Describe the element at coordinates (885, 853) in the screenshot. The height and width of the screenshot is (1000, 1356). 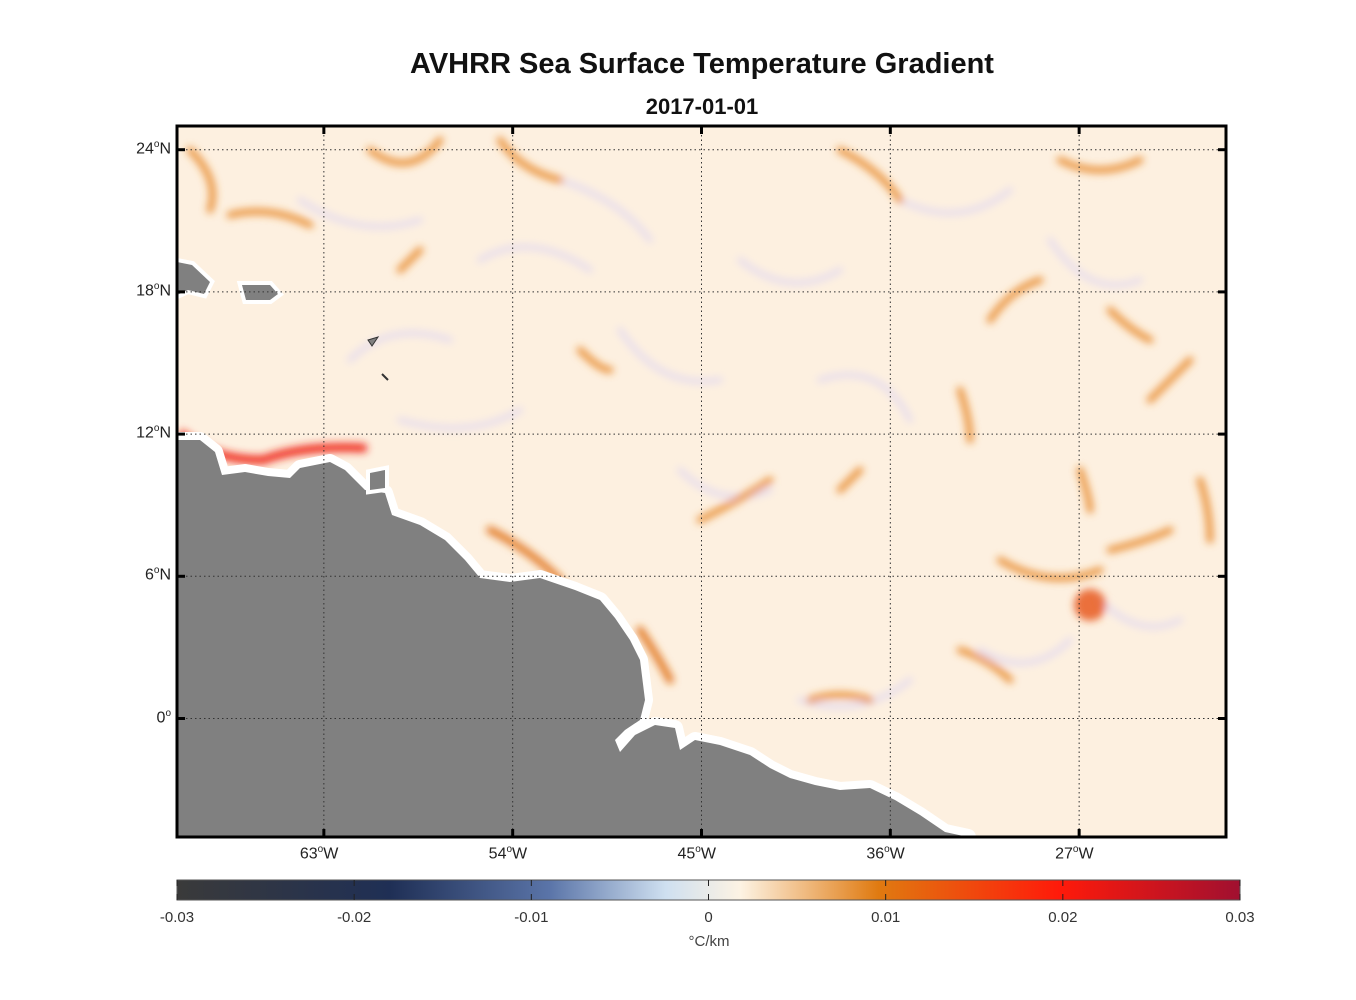
I see `lon-label: 36oW` at that location.